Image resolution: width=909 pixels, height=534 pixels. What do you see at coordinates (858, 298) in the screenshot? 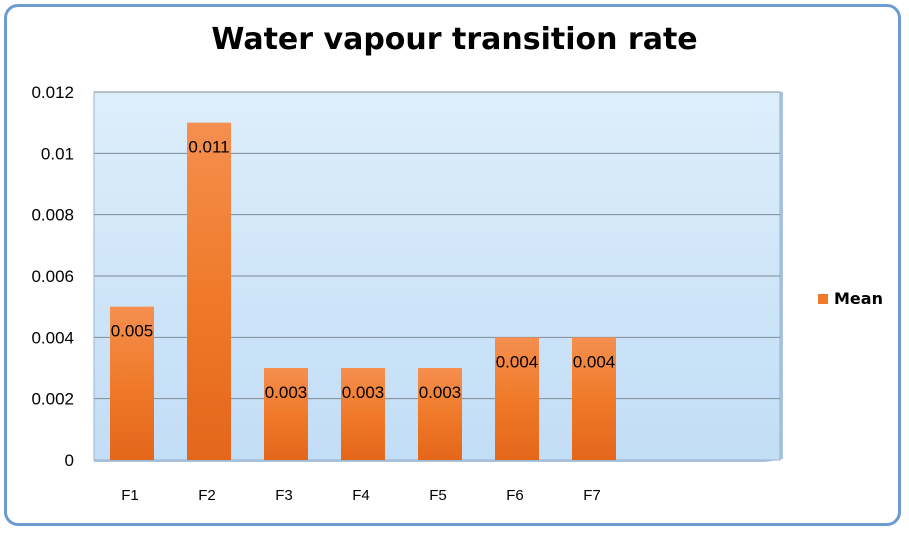
I see `legend-label-mean: Mean` at bounding box center [858, 298].